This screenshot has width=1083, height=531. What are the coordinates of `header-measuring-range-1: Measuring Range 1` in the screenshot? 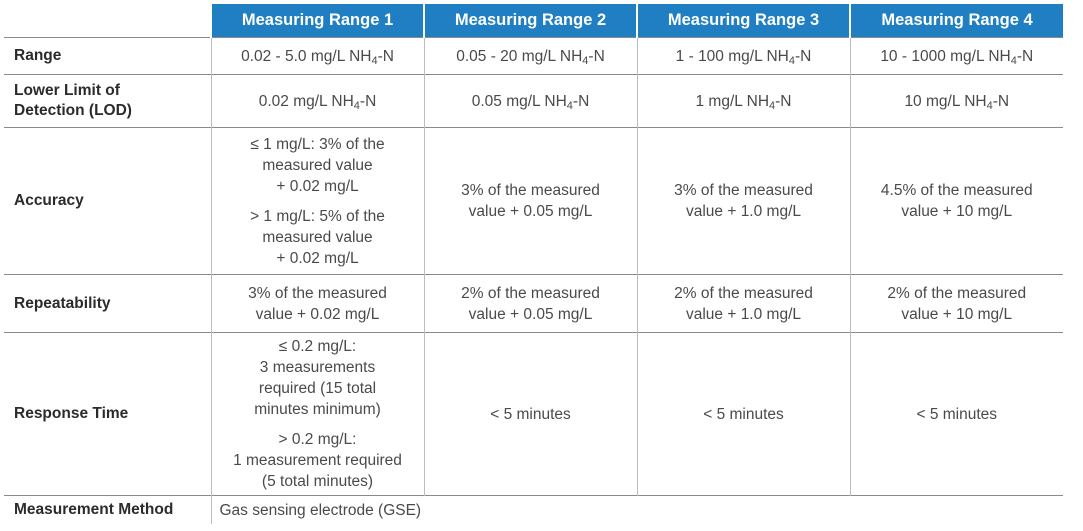 It's located at (317, 21).